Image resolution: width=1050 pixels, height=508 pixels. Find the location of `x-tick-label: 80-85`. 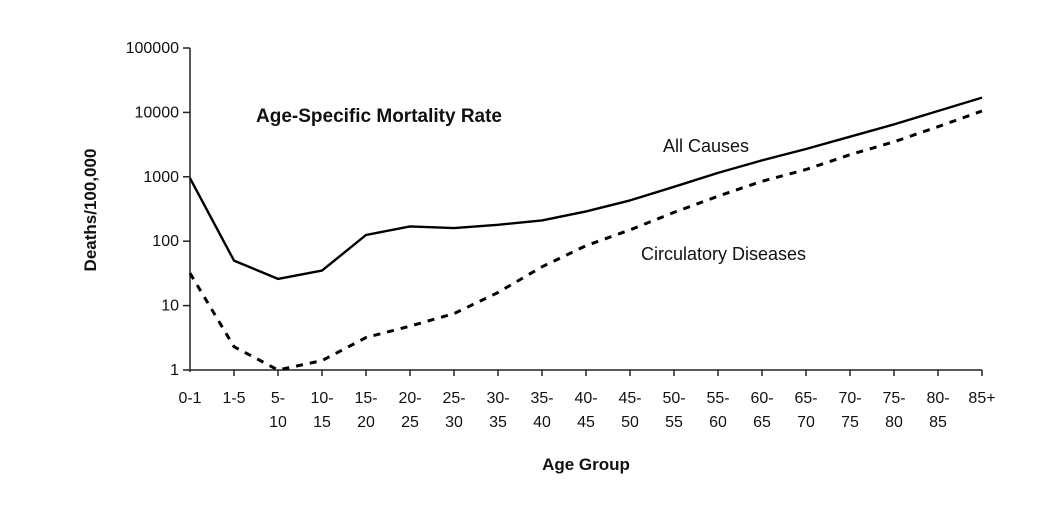

x-tick-label: 80-85 is located at coordinates (937, 410).